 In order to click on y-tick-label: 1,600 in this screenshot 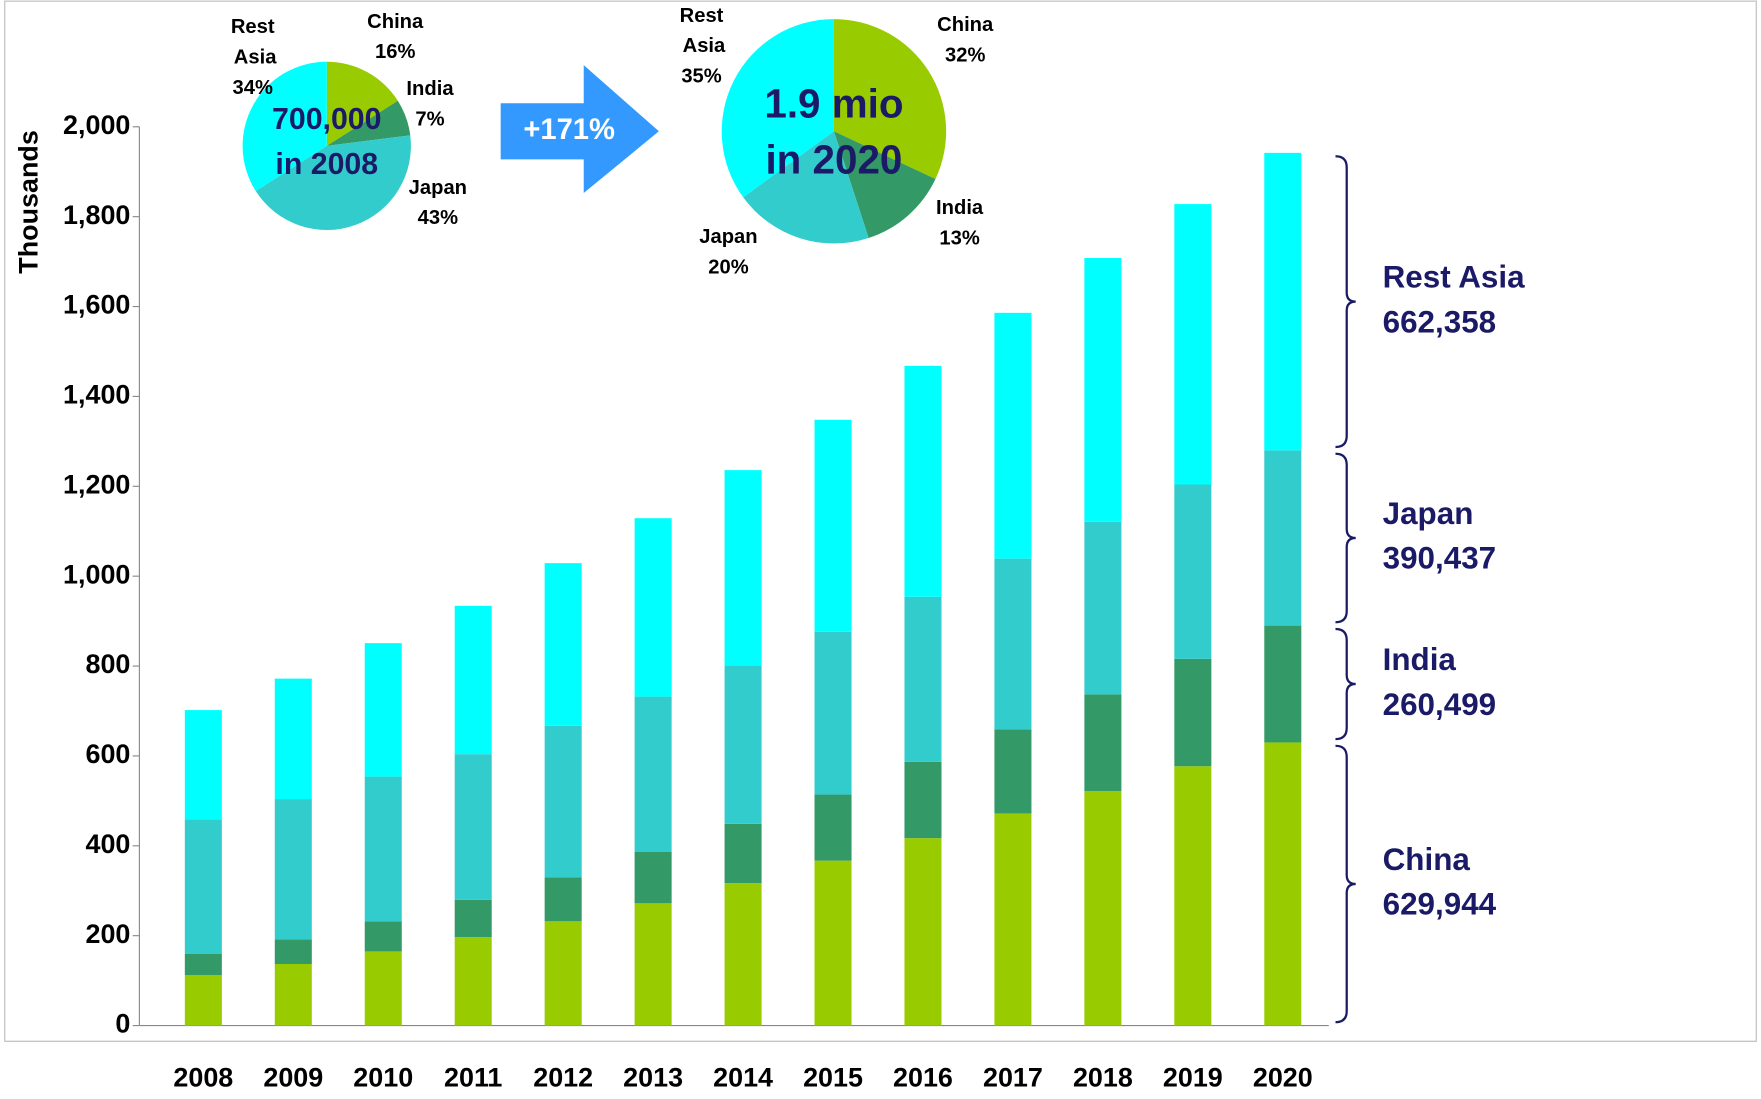, I will do `click(96, 305)`.